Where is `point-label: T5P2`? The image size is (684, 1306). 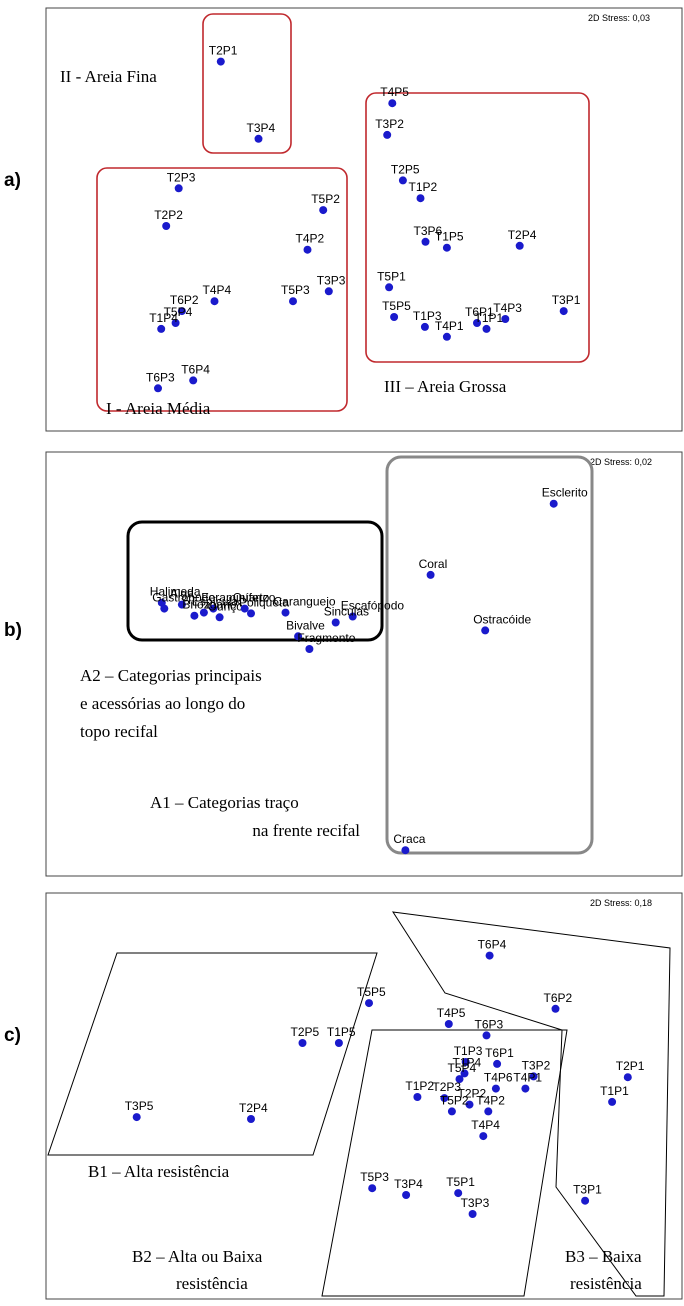 point-label: T5P2 is located at coordinates (454, 1100).